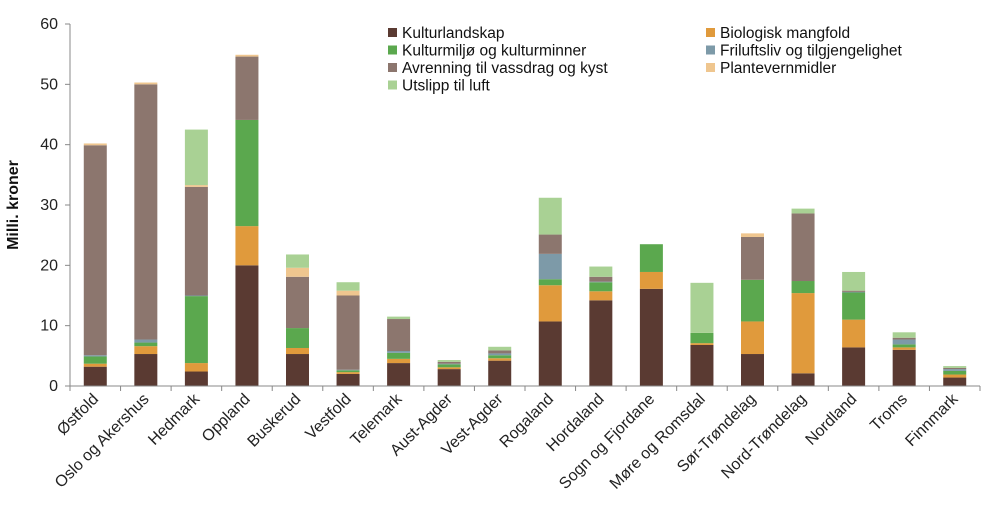  Describe the element at coordinates (607, 442) in the screenshot. I see `x-tick-label: Sogn og Fjordane` at that location.